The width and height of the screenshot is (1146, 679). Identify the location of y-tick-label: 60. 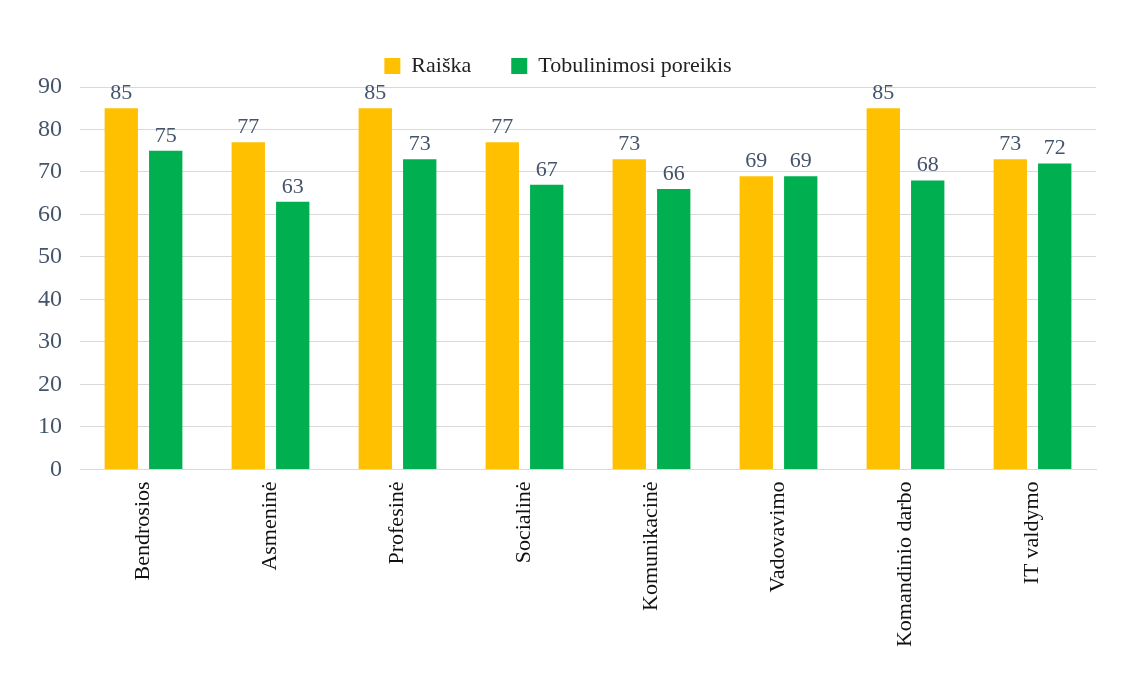
(50, 212).